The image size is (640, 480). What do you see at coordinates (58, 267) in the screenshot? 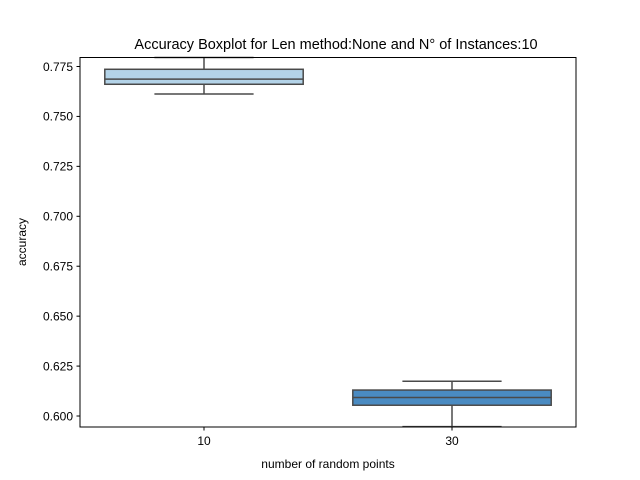
I see `y-tick-label: 0.675` at bounding box center [58, 267].